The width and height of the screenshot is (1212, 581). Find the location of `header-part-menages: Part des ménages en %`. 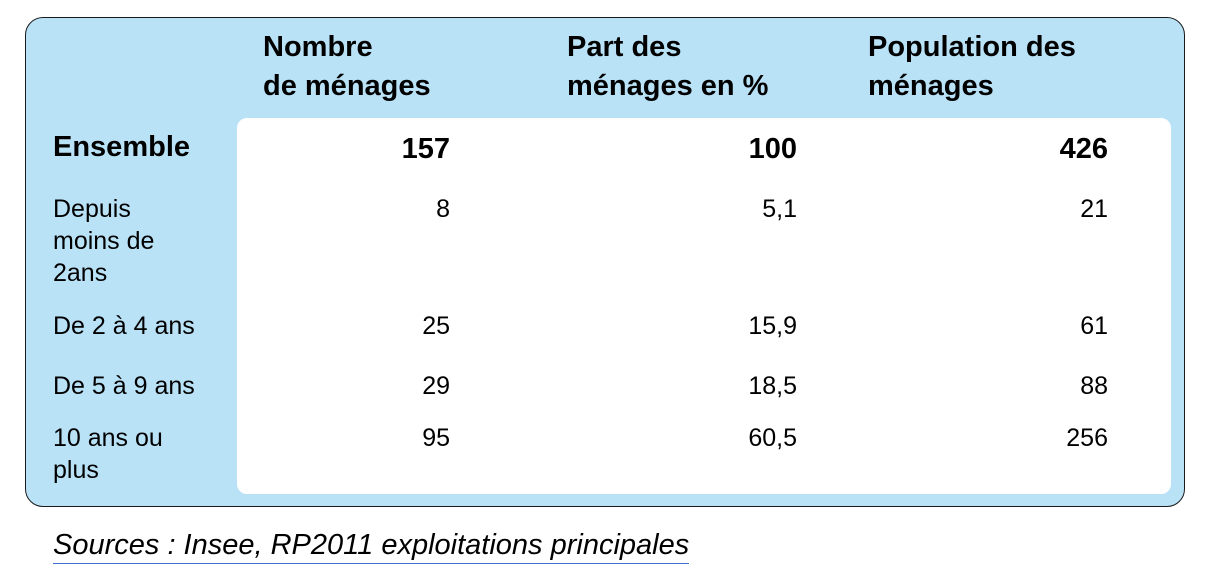

header-part-menages: Part des ménages en % is located at coordinates (668, 66).